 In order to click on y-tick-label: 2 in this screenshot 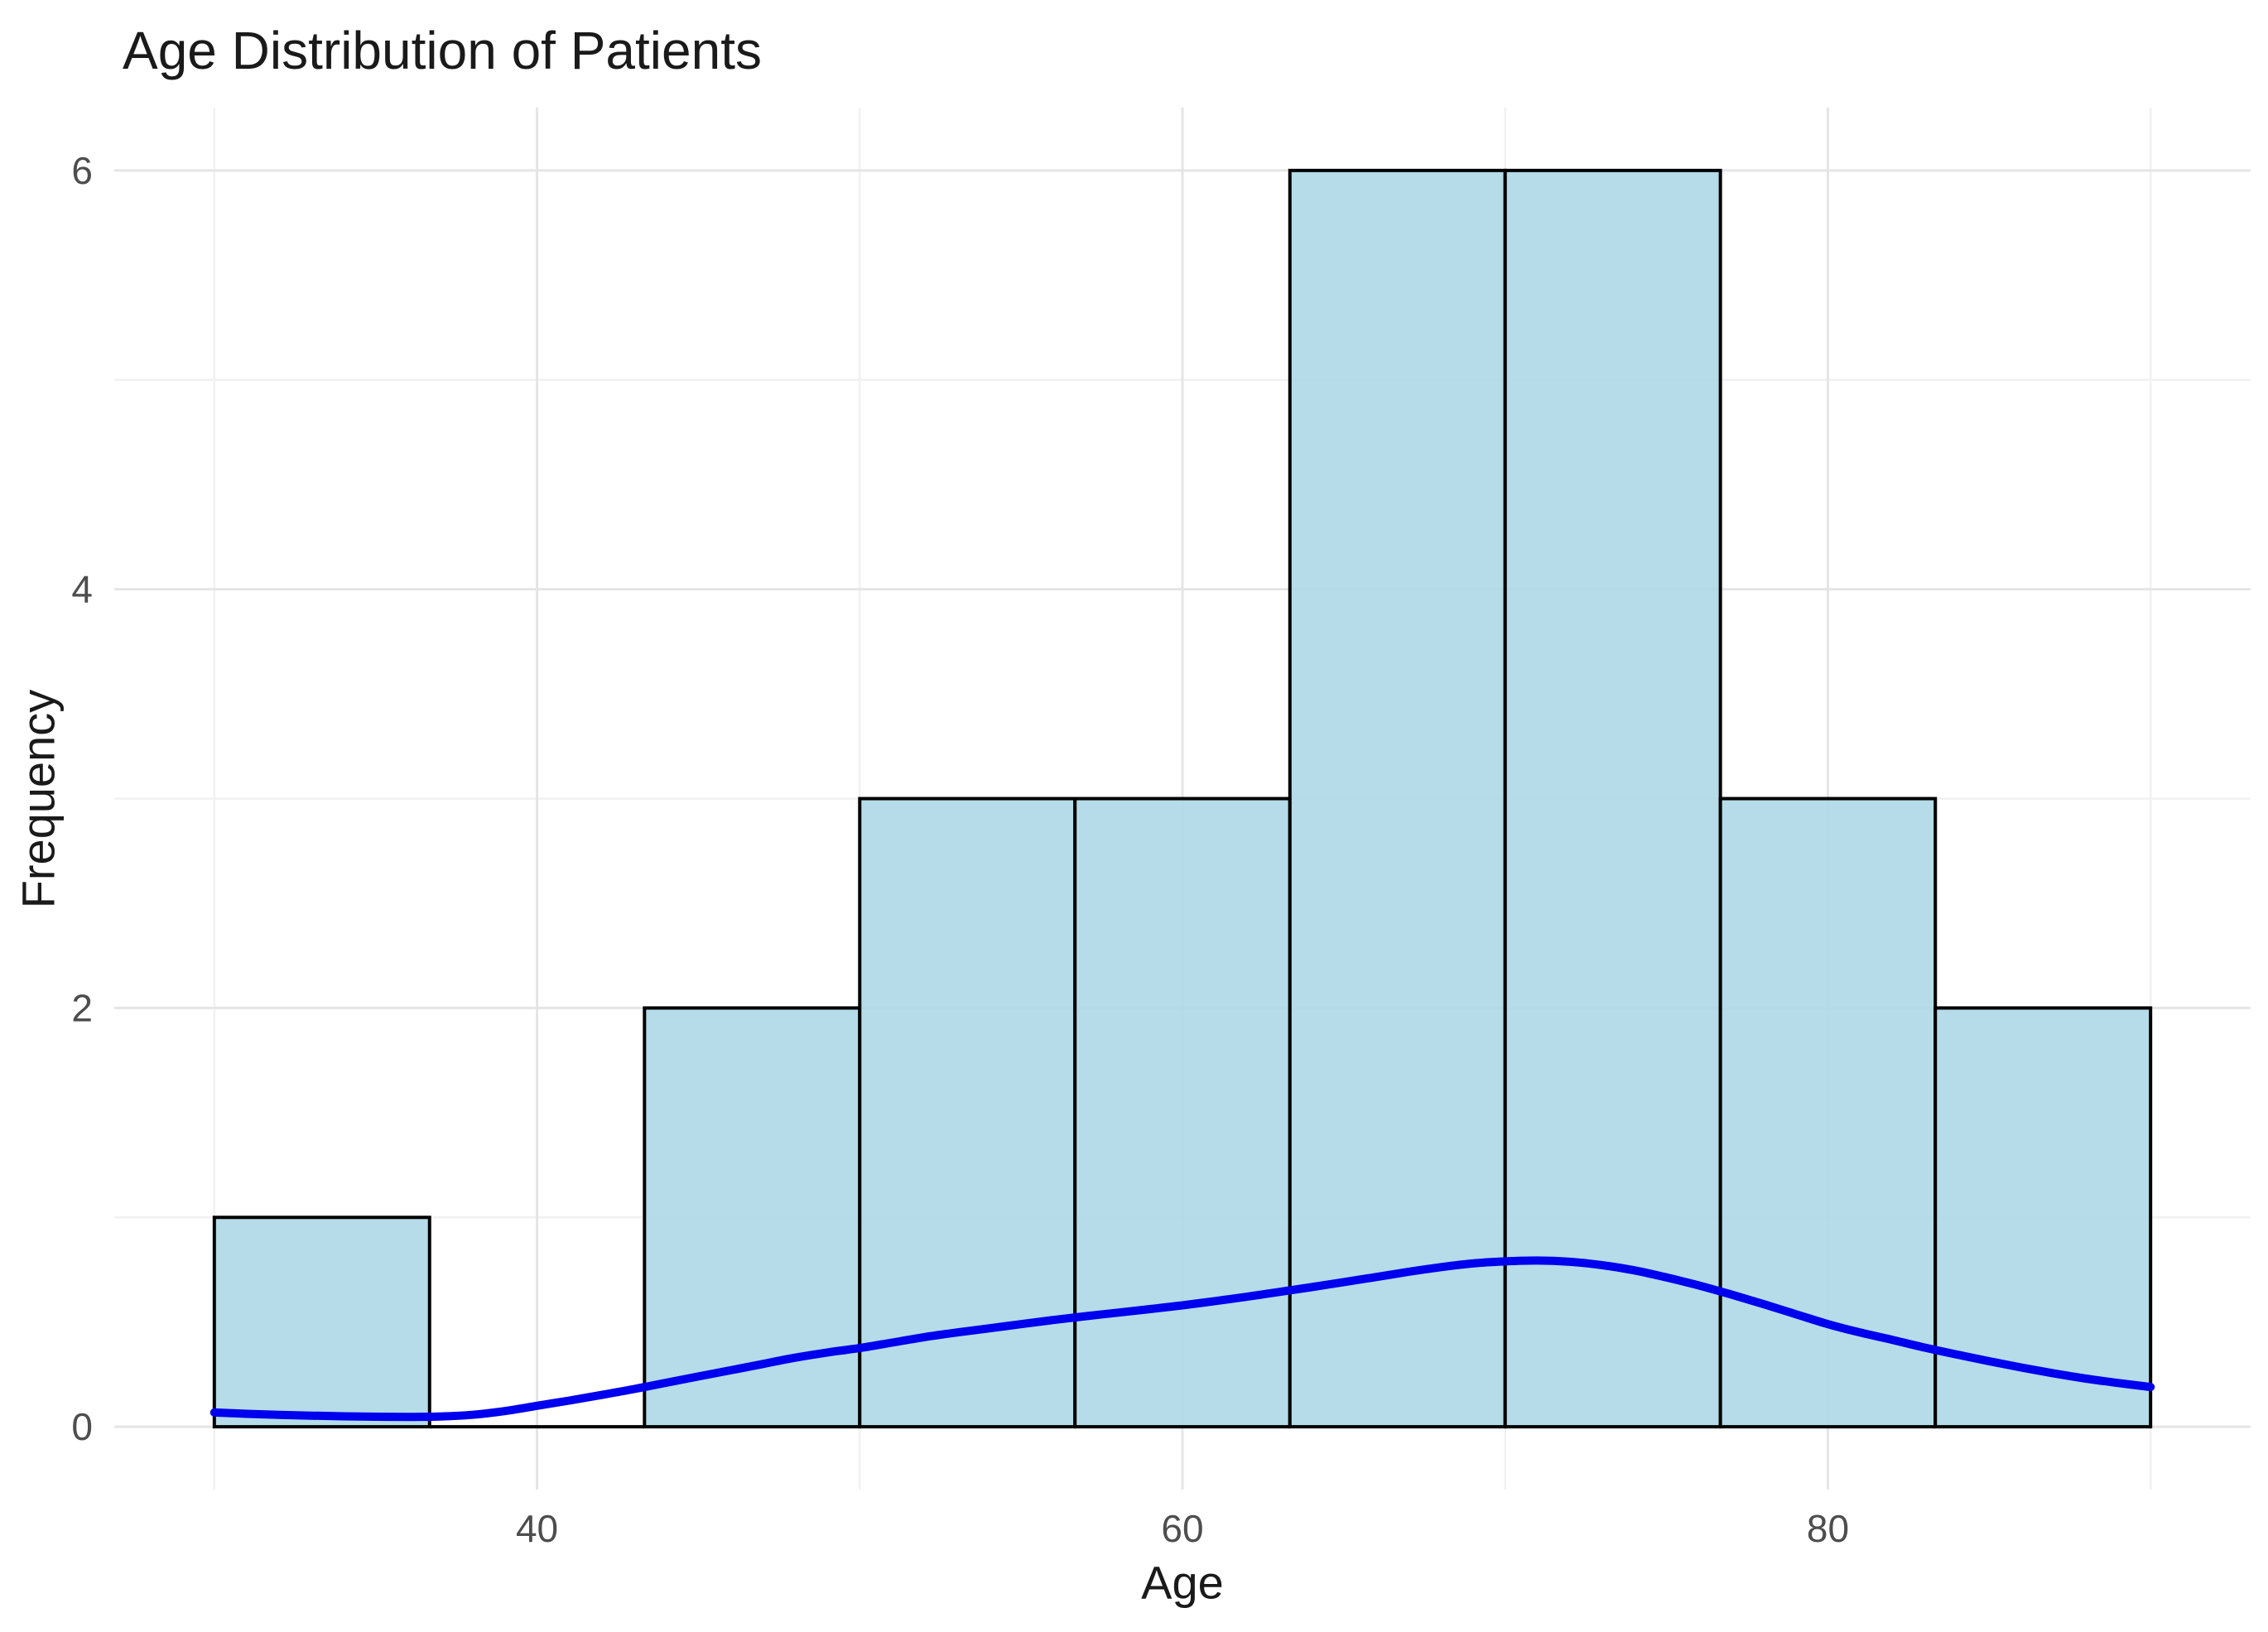, I will do `click(82, 1007)`.